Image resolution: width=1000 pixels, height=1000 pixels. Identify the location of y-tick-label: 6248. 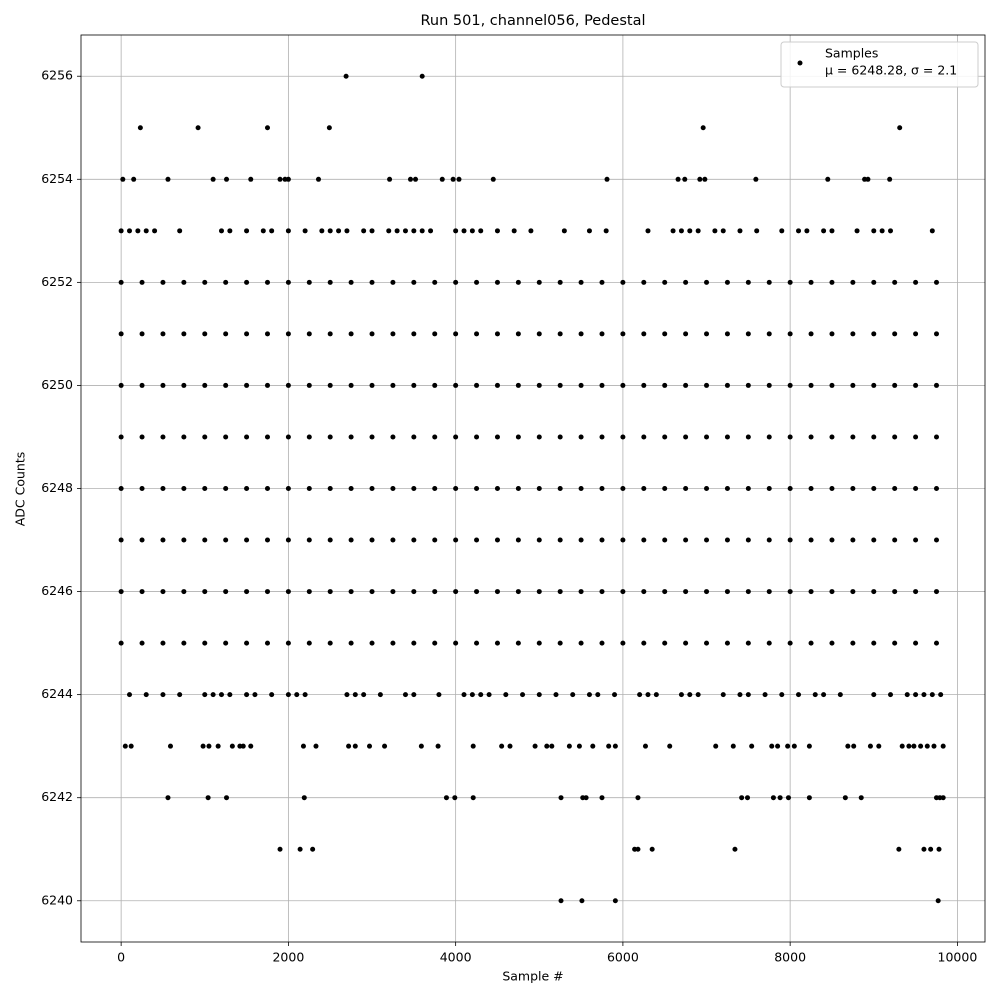
(57, 487).